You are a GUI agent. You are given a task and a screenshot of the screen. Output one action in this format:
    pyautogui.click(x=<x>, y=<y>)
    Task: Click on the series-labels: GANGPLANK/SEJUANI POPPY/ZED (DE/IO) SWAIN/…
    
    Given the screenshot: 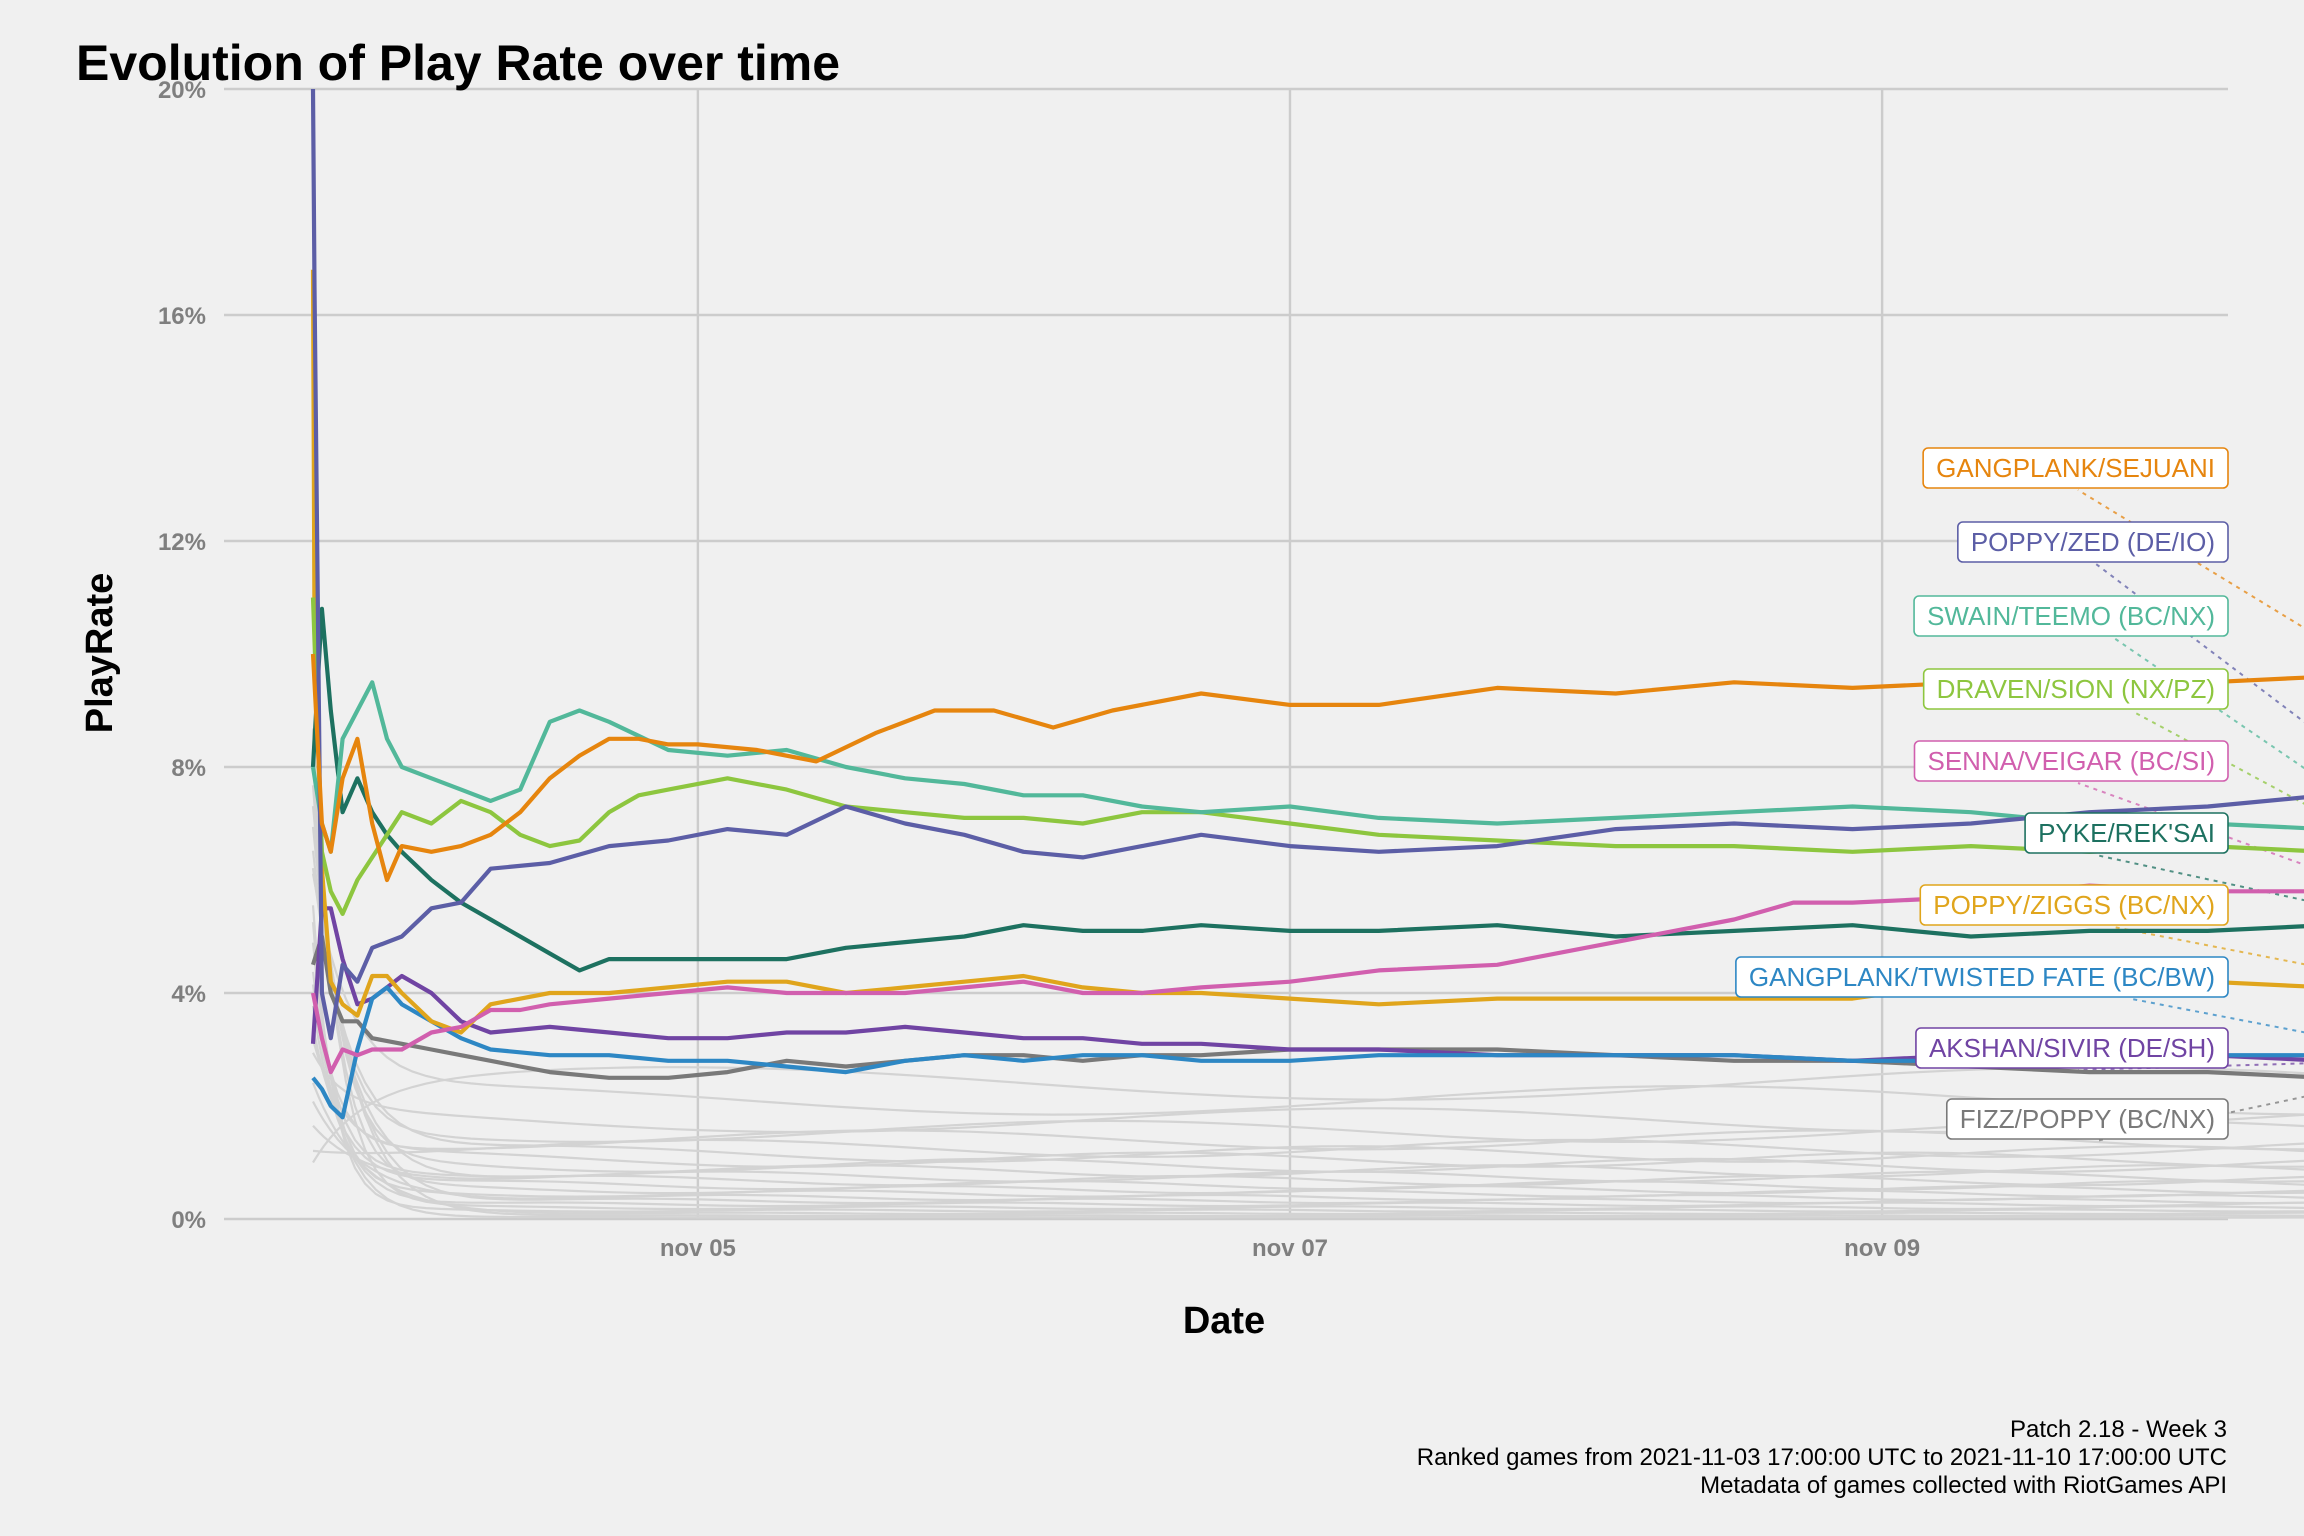 What is the action you would take?
    pyautogui.click(x=1982, y=793)
    